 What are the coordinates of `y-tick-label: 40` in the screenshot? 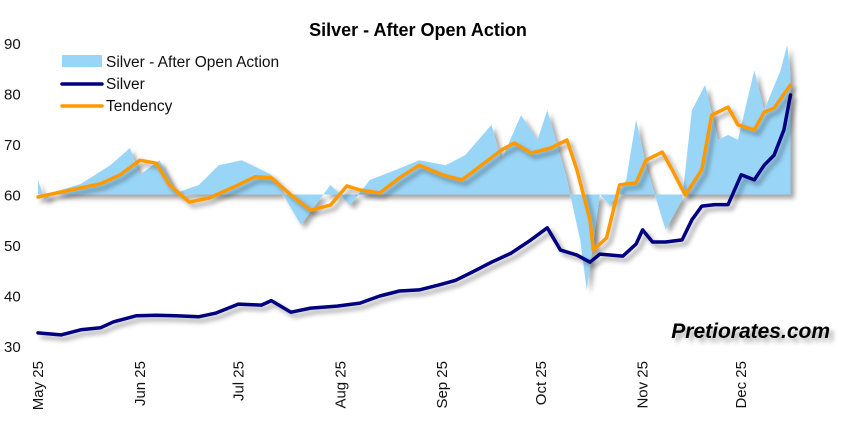 It's located at (12, 297).